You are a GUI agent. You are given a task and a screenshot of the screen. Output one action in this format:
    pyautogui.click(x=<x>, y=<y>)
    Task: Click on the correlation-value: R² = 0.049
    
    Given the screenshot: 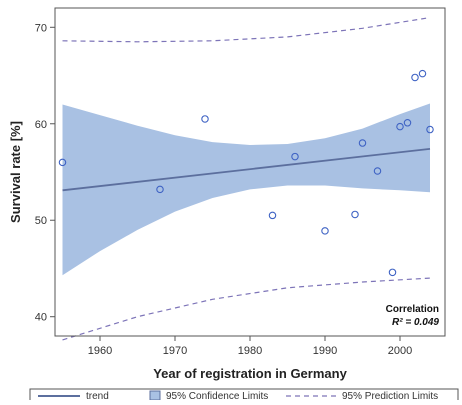 What is the action you would take?
    pyautogui.click(x=415, y=322)
    